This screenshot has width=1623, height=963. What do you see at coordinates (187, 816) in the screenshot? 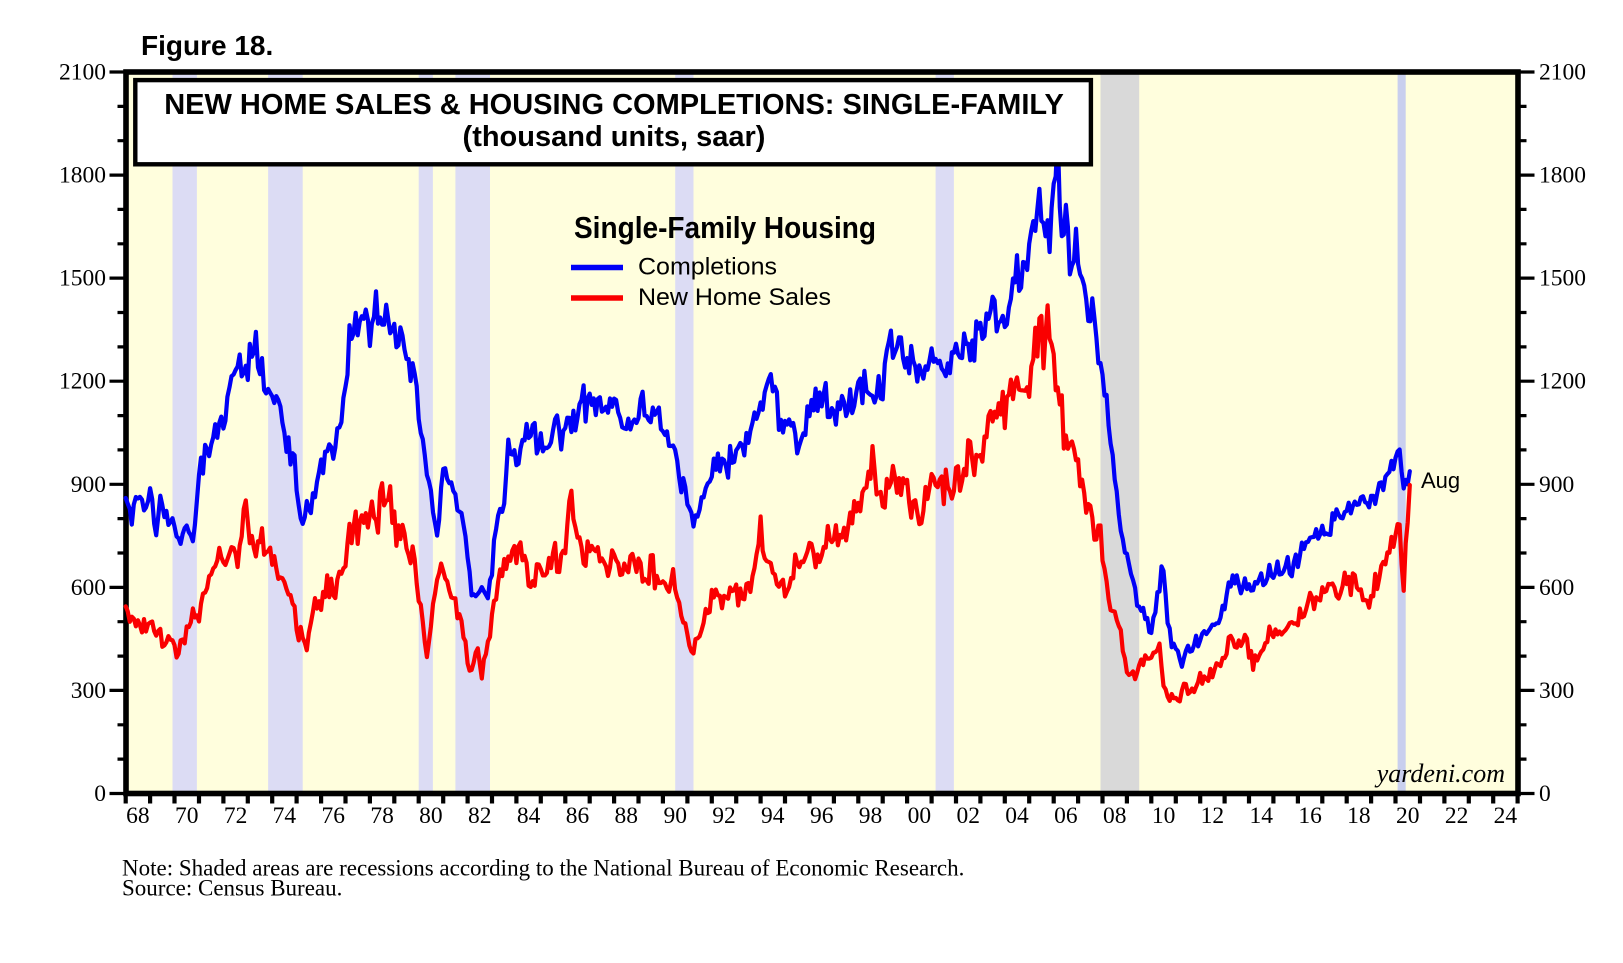
I see `svg-text: 70` at bounding box center [187, 816].